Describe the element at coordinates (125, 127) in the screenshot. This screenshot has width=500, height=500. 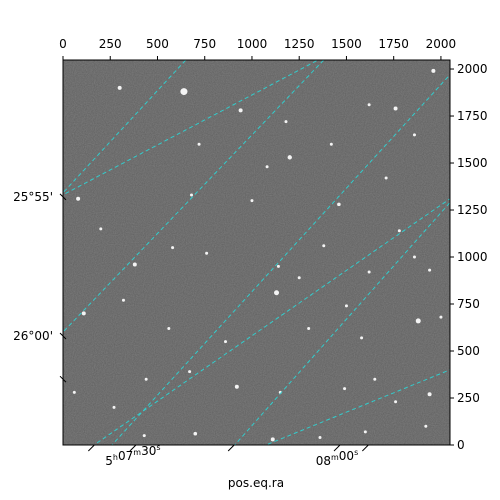
I see `dec-grid-line` at that location.